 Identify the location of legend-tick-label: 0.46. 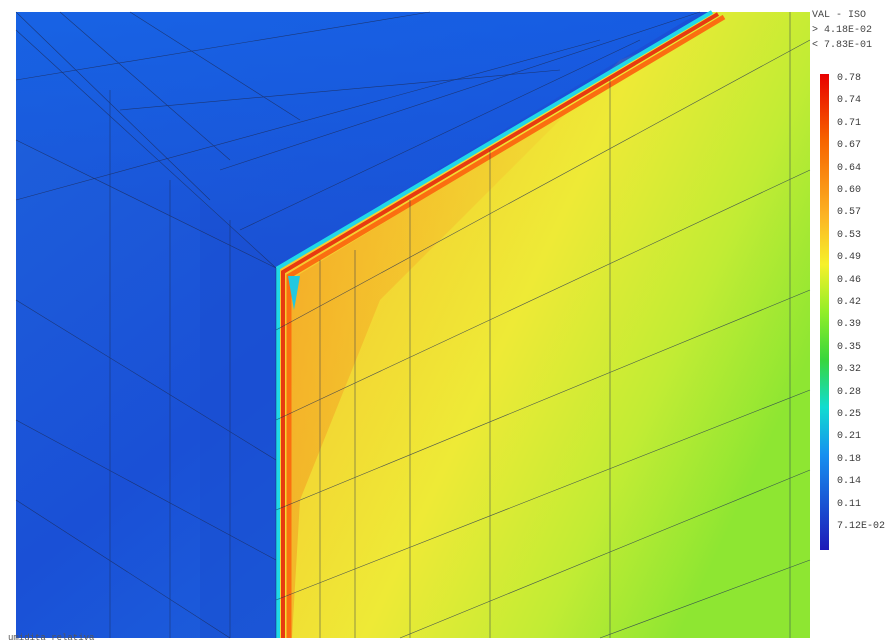
(849, 280).